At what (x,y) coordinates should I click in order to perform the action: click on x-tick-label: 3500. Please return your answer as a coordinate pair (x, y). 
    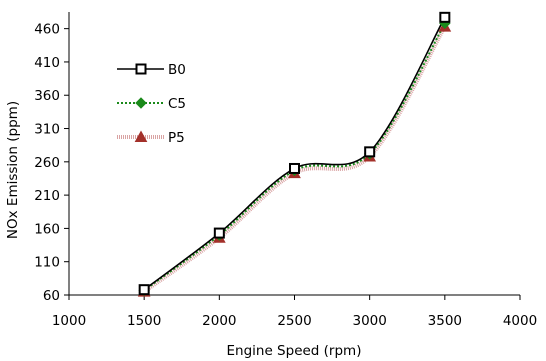
    Looking at the image, I should click on (445, 321).